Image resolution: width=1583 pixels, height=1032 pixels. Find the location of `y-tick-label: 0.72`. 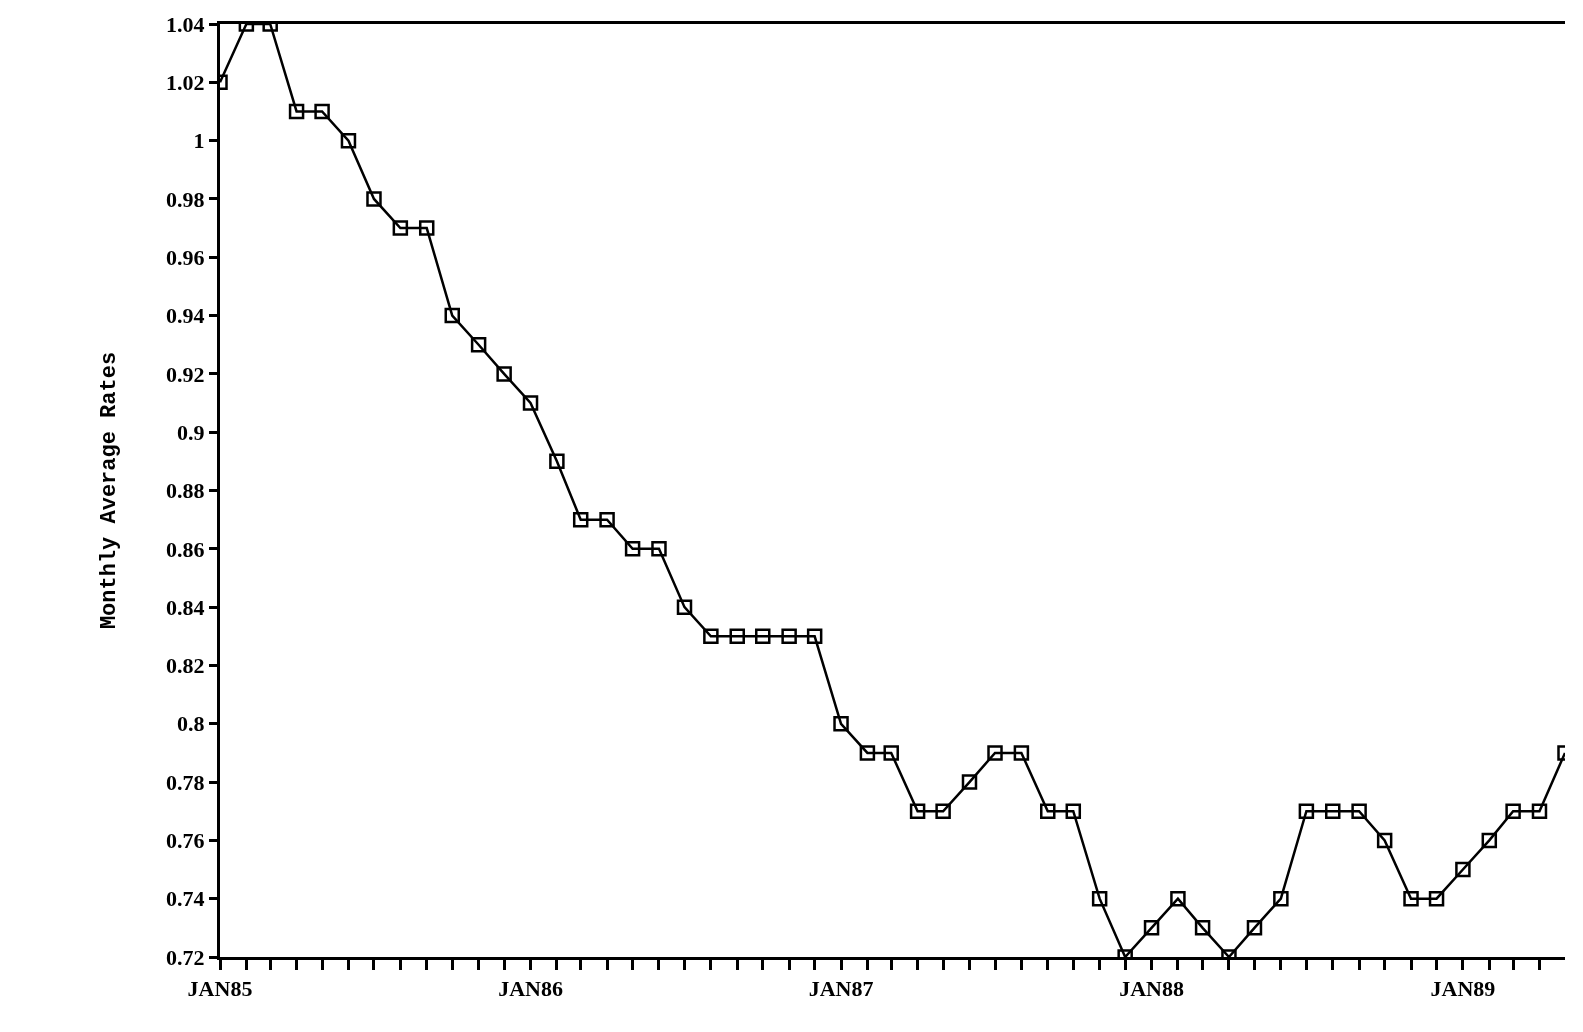

y-tick-label: 0.72 is located at coordinates (185, 957).